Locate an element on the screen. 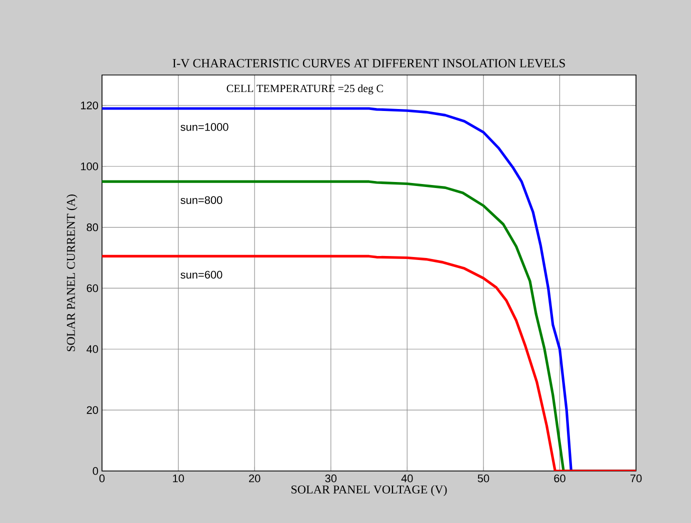 The height and width of the screenshot is (523, 691). x-tick-label: 0 is located at coordinates (102, 478).